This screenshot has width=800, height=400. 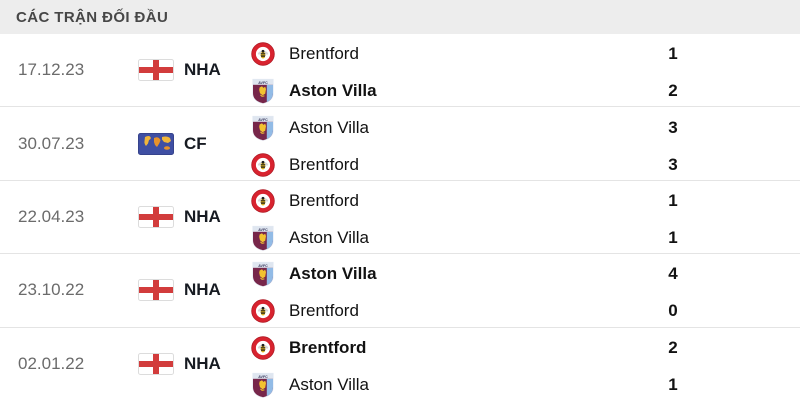 What do you see at coordinates (400, 17) in the screenshot?
I see `panel-header: CÁC TRẬN ĐỐI ĐẦU` at bounding box center [400, 17].